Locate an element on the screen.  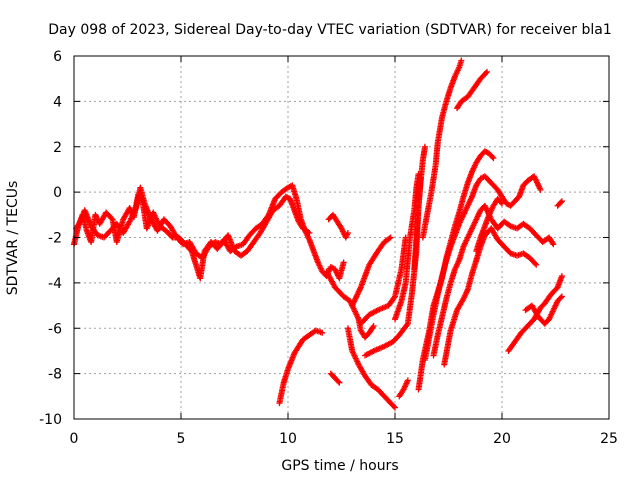
x-tick-label: 25 is located at coordinates (609, 439).